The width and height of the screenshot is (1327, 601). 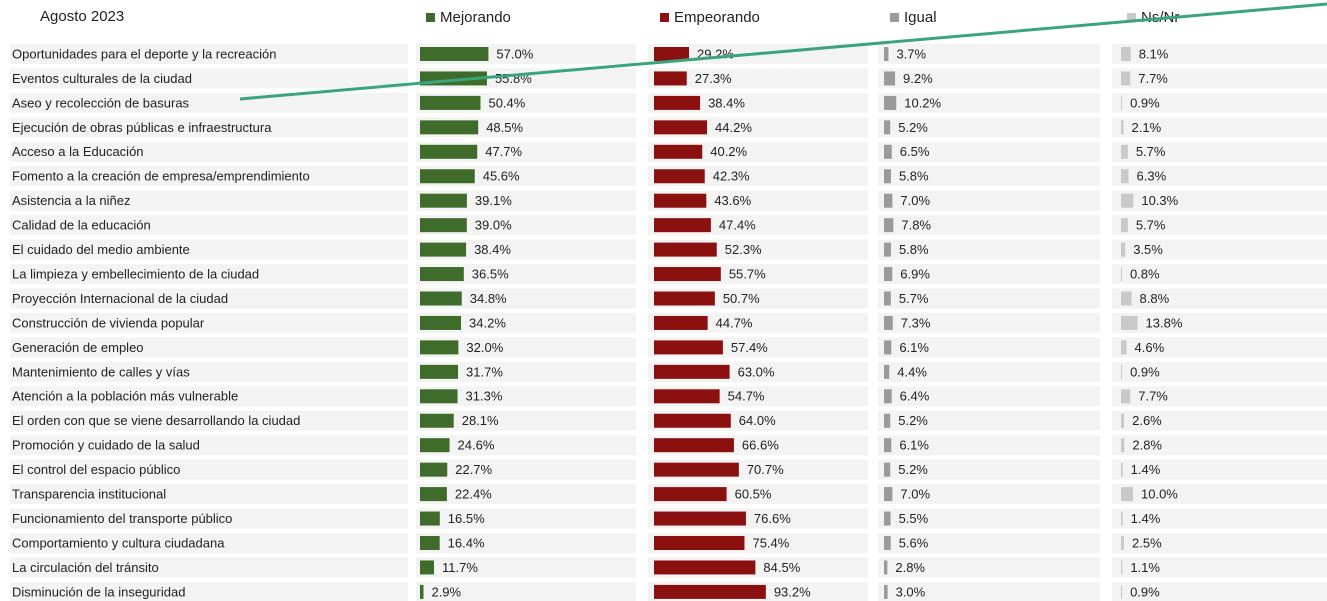 I want to click on value-label: 22.7%, so click(x=473, y=469).